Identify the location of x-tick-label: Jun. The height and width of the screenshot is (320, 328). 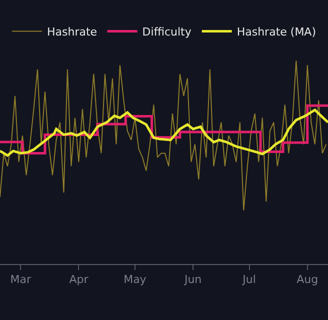
(192, 279).